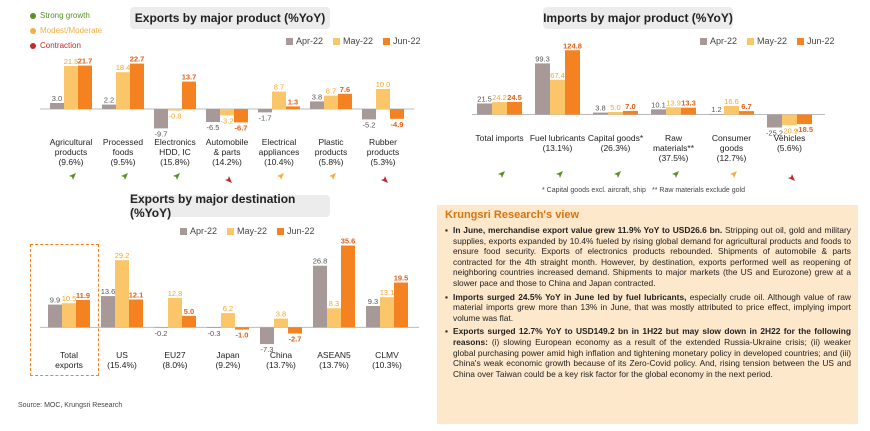 This screenshot has width=870, height=431. I want to click on data-label: -3.2, so click(227, 120).